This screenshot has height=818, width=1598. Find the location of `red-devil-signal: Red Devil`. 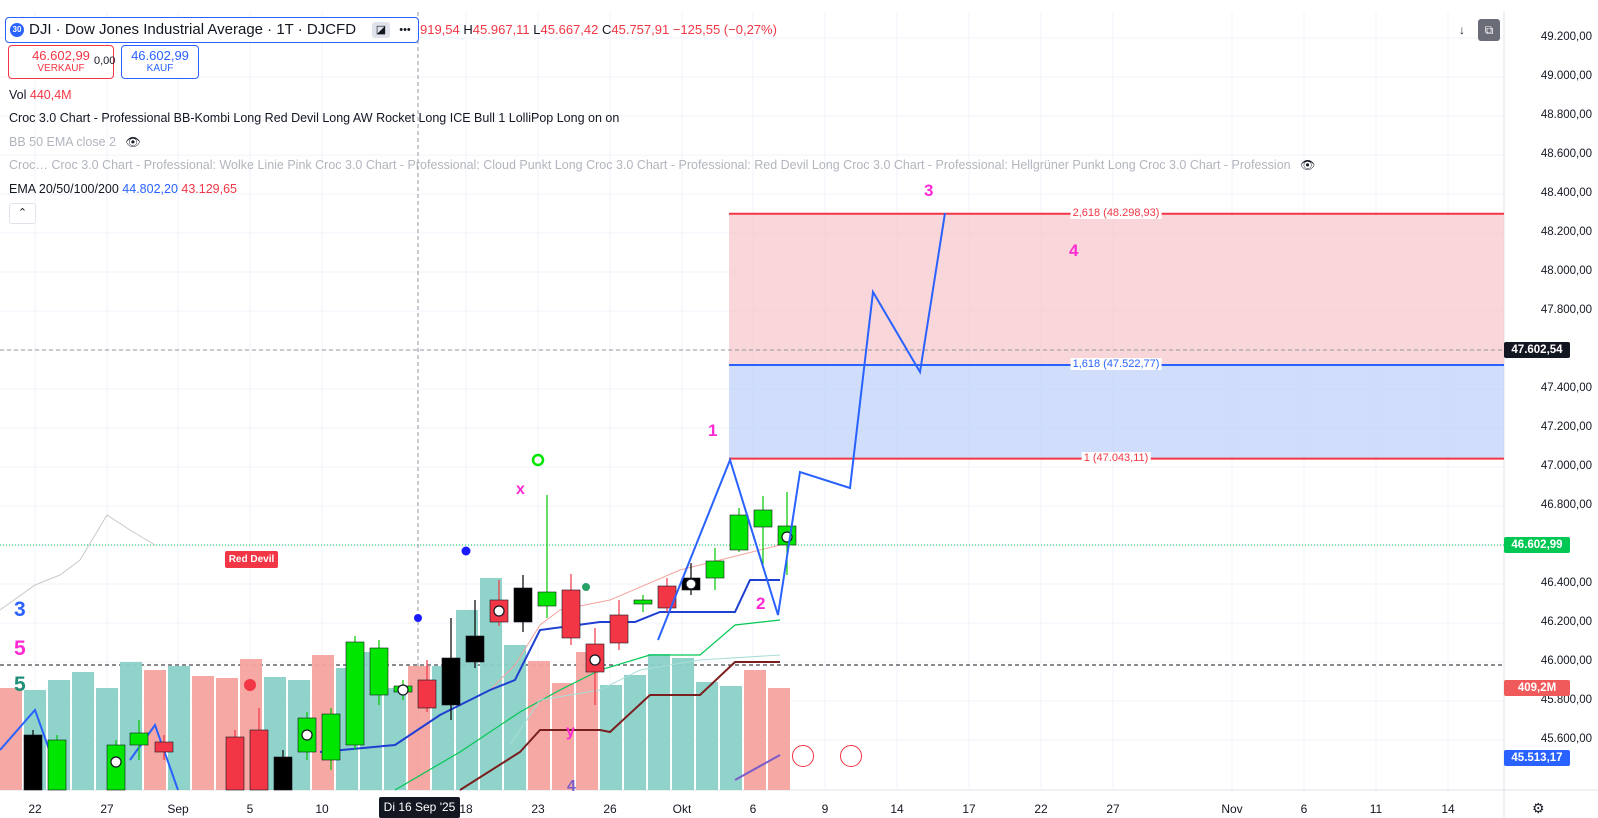

red-devil-signal: Red Devil is located at coordinates (251, 559).